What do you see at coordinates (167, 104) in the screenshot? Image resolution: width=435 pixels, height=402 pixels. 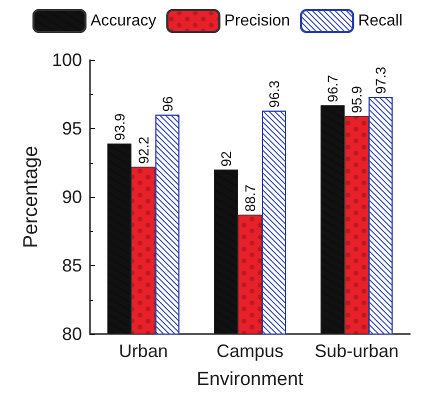 I see `data-label: 96` at bounding box center [167, 104].